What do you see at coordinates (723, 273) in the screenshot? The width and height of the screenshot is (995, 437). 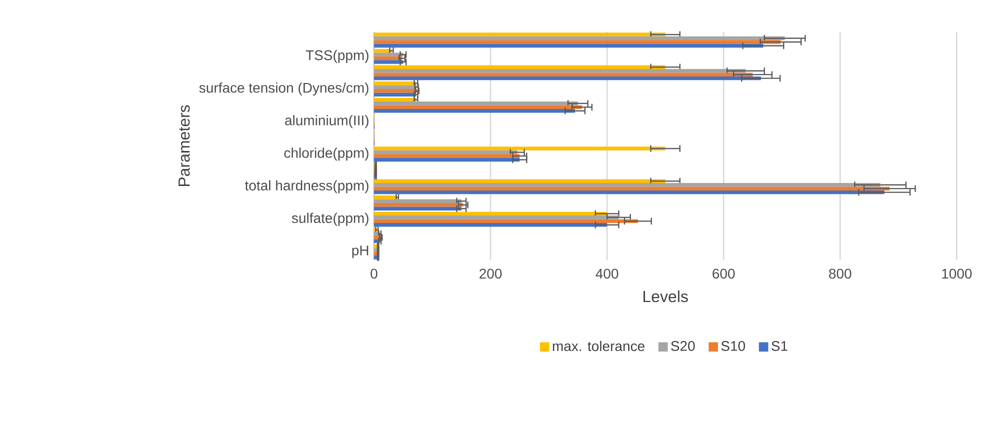 I see `x-tick-label: 600` at bounding box center [723, 273].